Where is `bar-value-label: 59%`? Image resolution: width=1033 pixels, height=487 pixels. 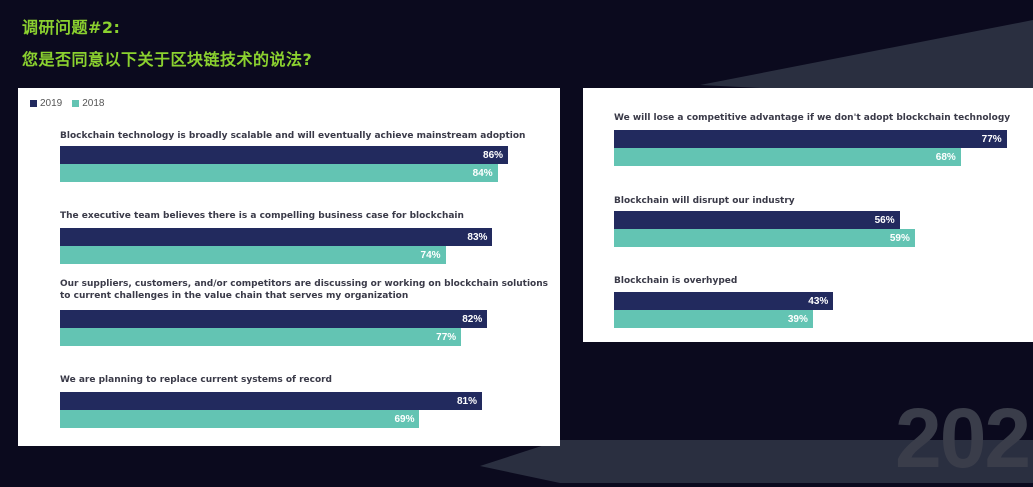 bar-value-label: 59% is located at coordinates (899, 238).